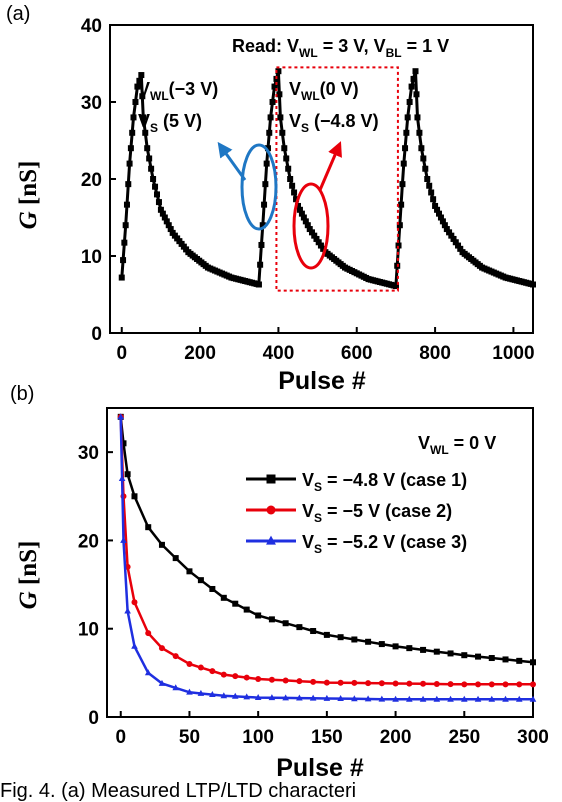  What do you see at coordinates (121, 353) in the screenshot?
I see `panel-a-x-tick-label: 0` at bounding box center [121, 353].